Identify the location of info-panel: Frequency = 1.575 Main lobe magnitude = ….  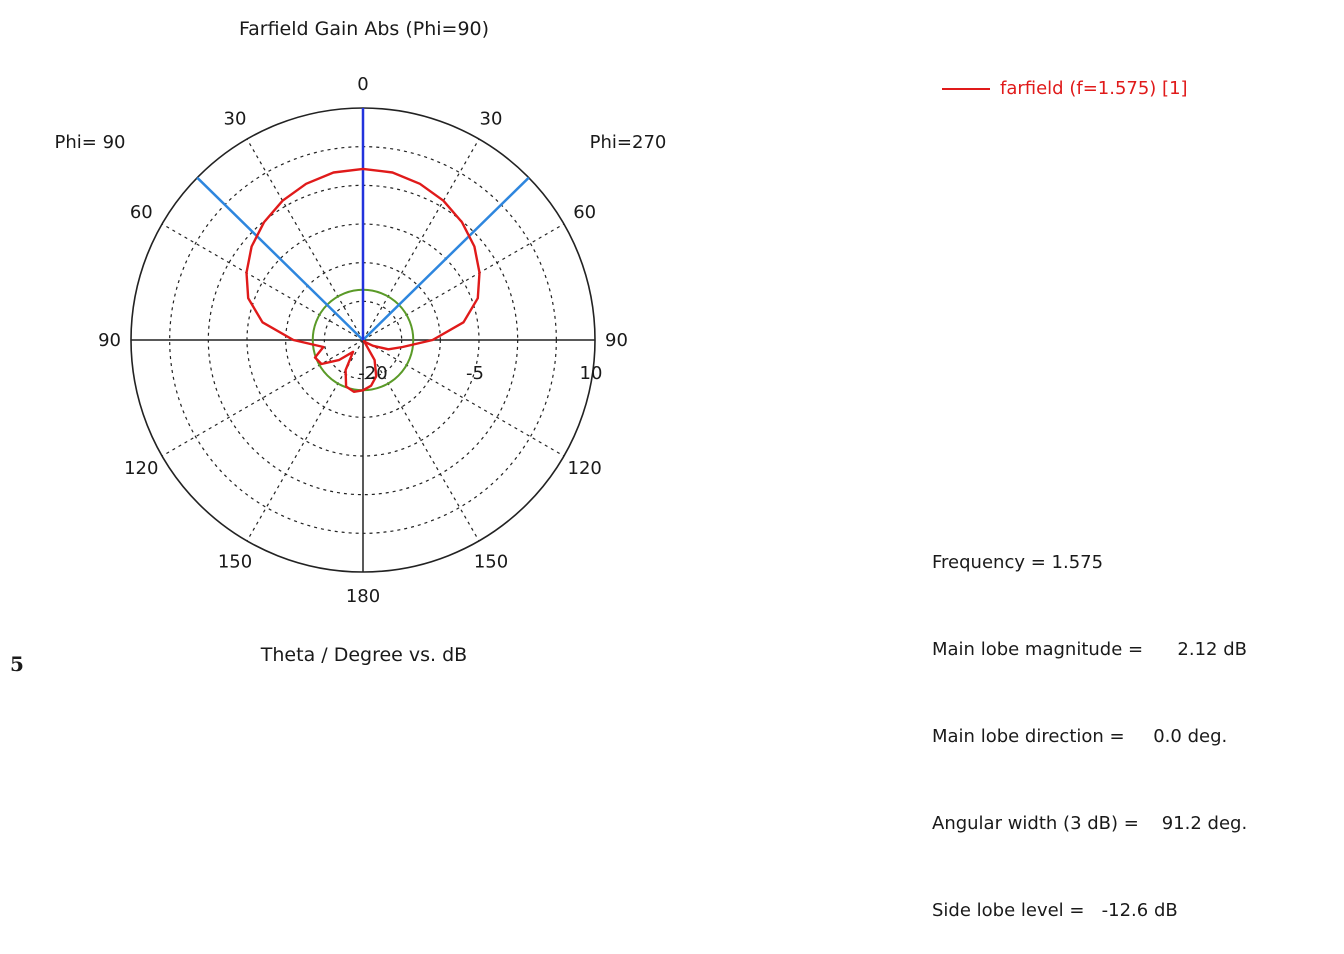
(1090, 722).